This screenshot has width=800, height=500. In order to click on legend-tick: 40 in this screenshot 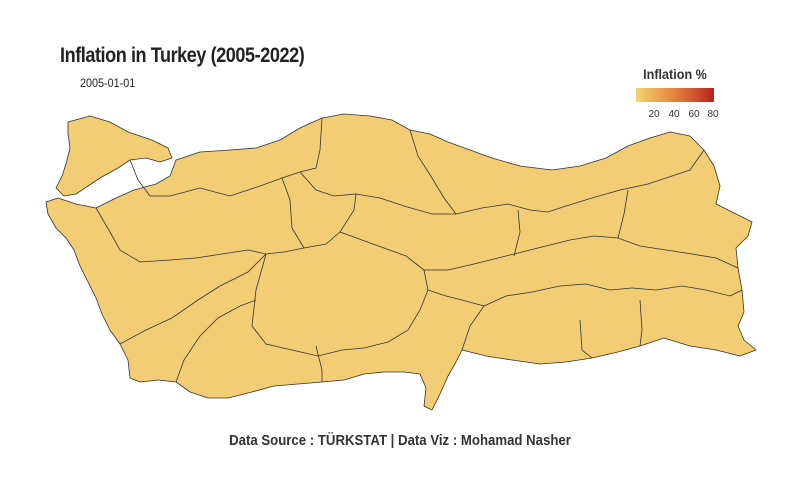, I will do `click(674, 114)`.